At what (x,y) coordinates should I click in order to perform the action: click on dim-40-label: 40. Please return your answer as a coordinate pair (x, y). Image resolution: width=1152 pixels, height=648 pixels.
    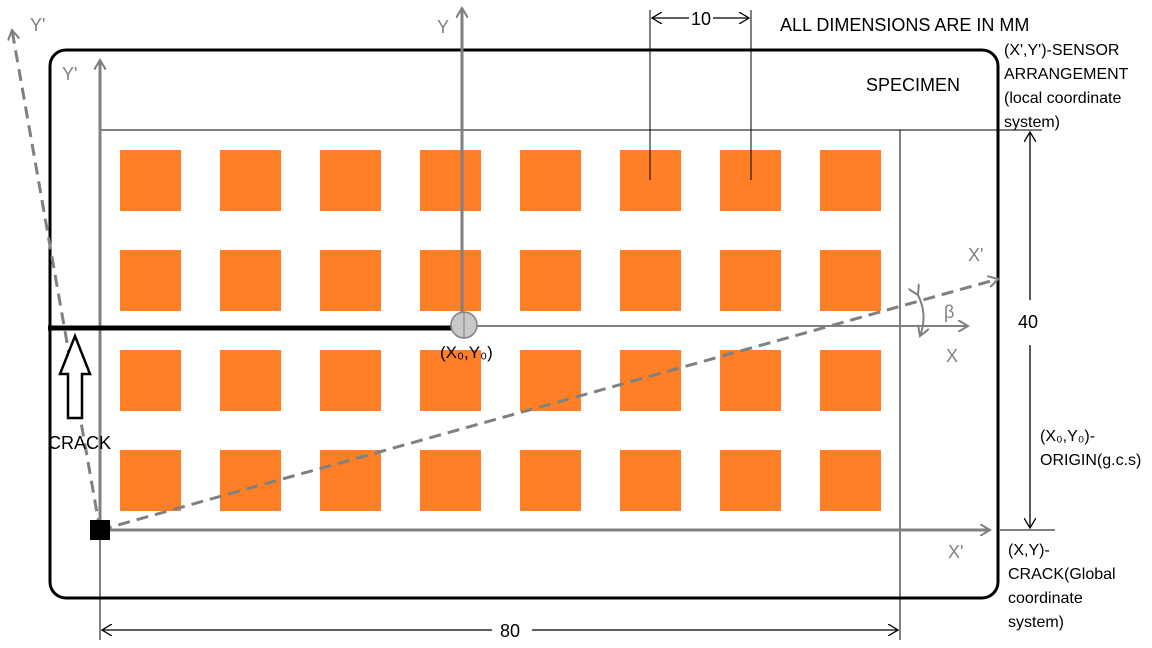
    Looking at the image, I should click on (1028, 322).